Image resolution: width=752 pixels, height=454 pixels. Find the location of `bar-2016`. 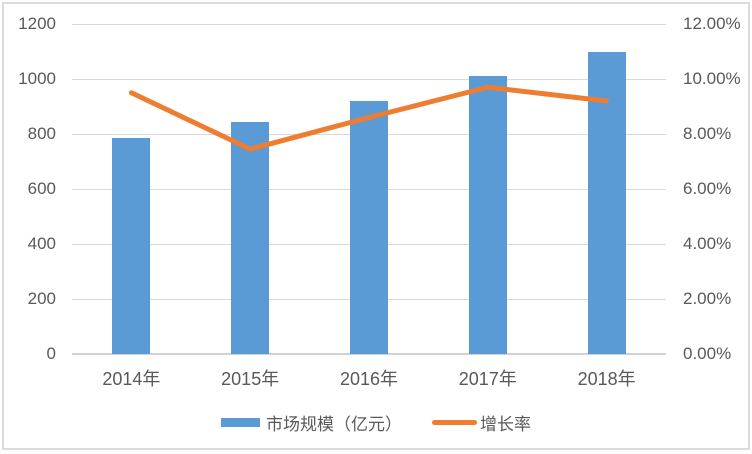

bar-2016 is located at coordinates (369, 227).